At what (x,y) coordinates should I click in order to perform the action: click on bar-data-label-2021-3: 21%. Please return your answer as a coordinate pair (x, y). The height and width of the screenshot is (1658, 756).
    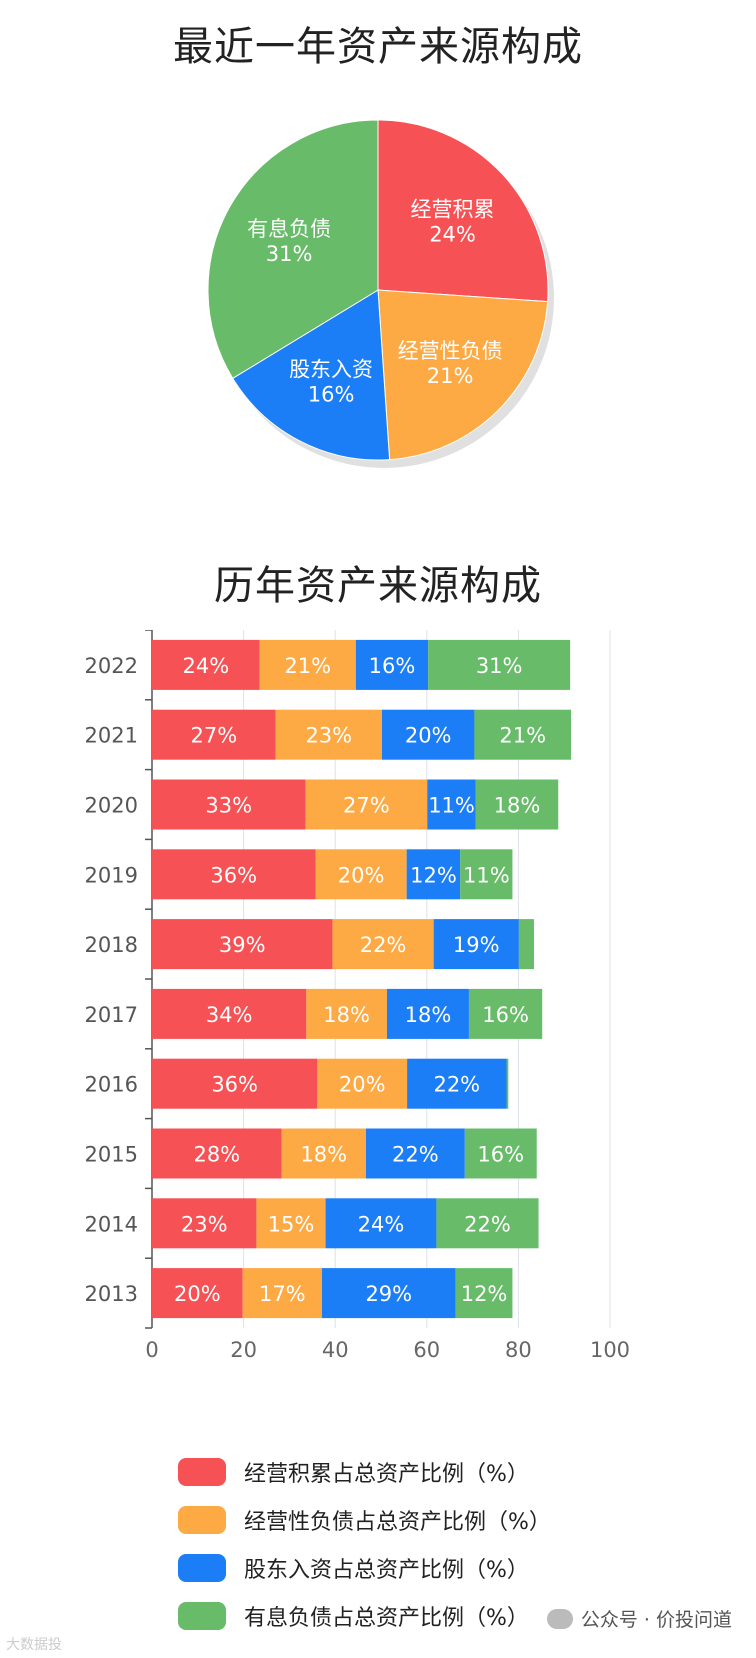
    Looking at the image, I should click on (522, 736).